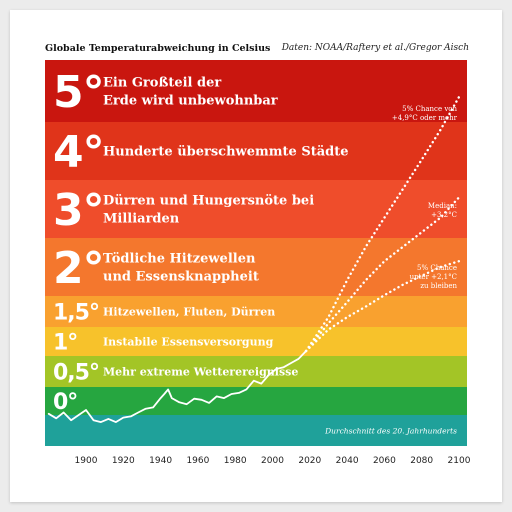  I want to click on x-tick-label: 1980, so click(235, 461).